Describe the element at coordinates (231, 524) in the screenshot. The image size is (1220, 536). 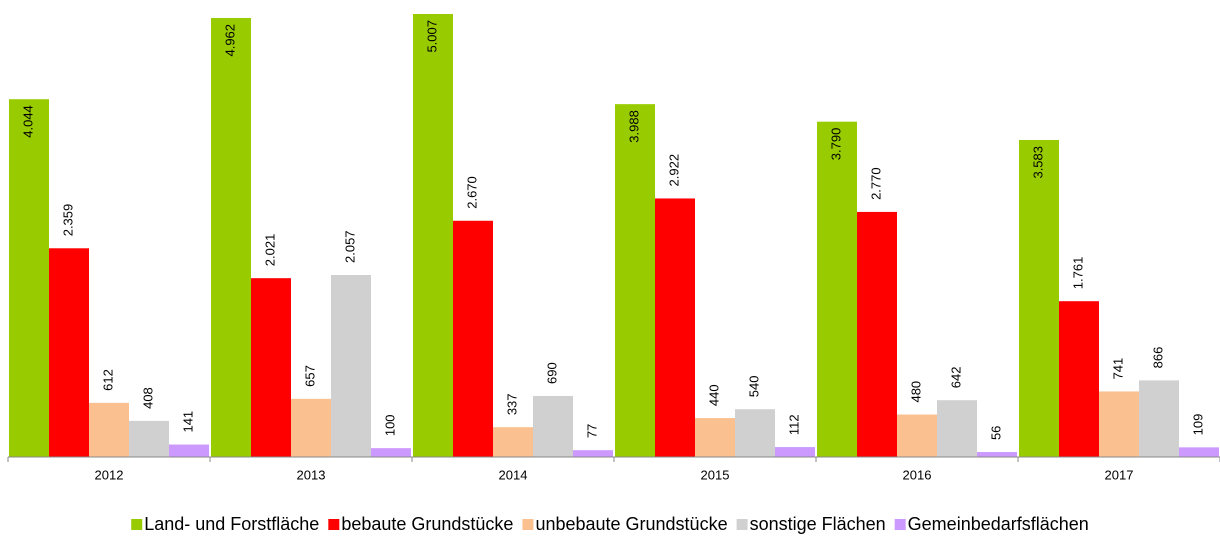
I see `legend-label: Land- und Forstfläche` at that location.